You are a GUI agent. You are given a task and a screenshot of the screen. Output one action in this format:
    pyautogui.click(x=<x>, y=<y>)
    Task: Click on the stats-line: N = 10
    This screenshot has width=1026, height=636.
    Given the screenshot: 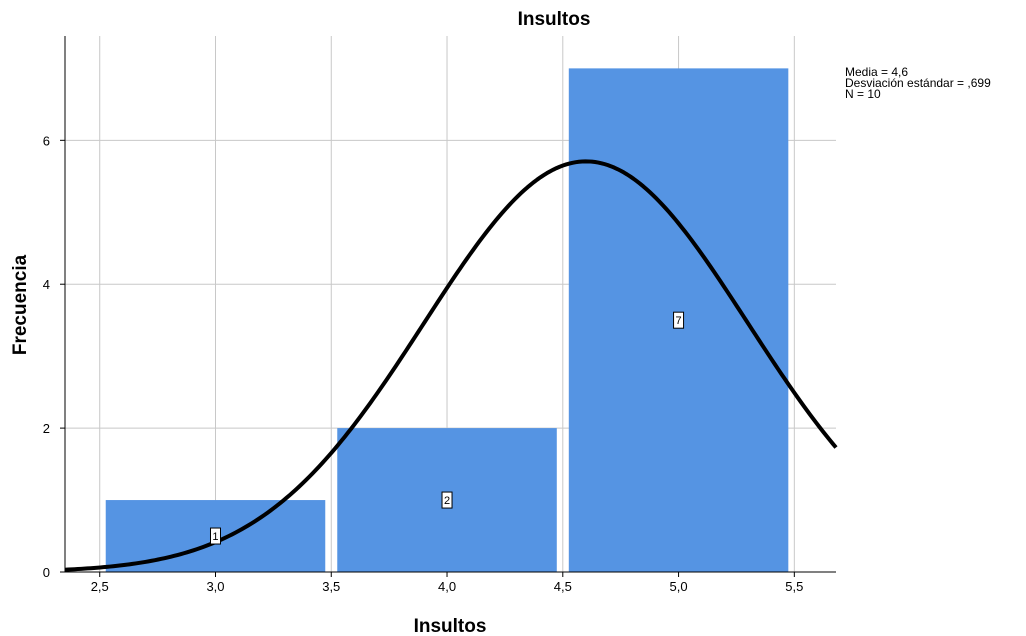 What is the action you would take?
    pyautogui.click(x=863, y=94)
    